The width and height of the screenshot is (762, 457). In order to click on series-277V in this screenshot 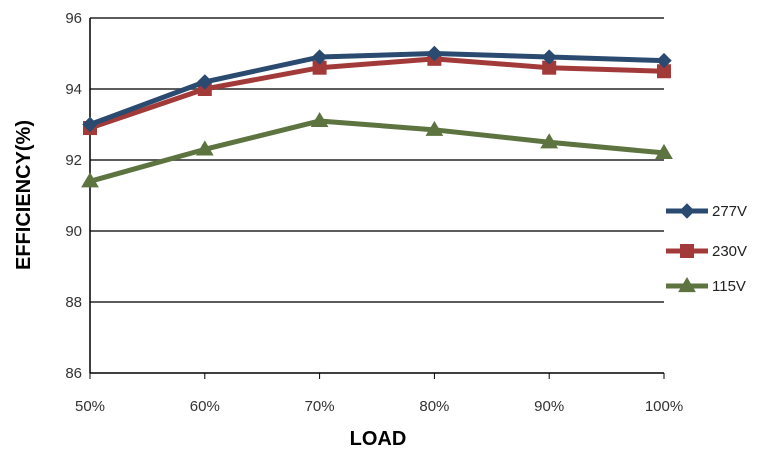, I will do `click(377, 89)`.